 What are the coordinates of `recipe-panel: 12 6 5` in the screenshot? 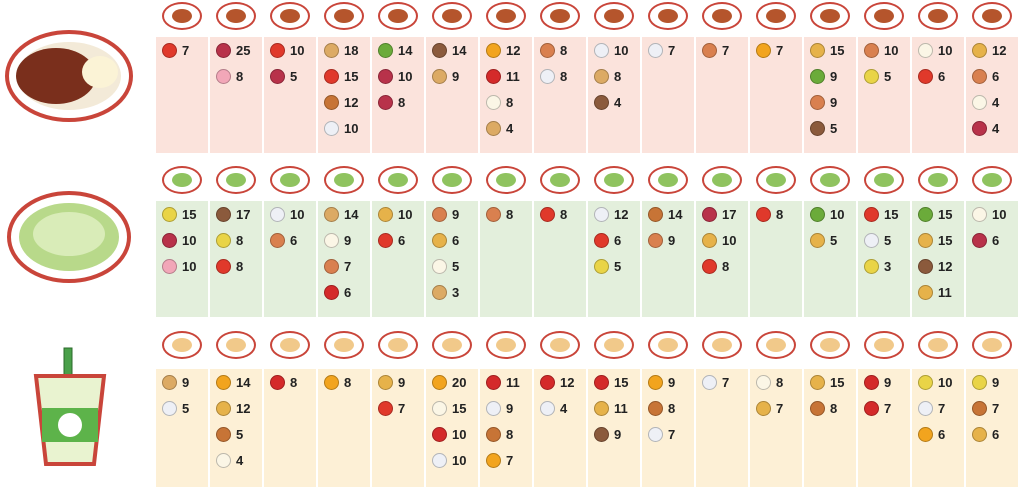 It's located at (614, 259).